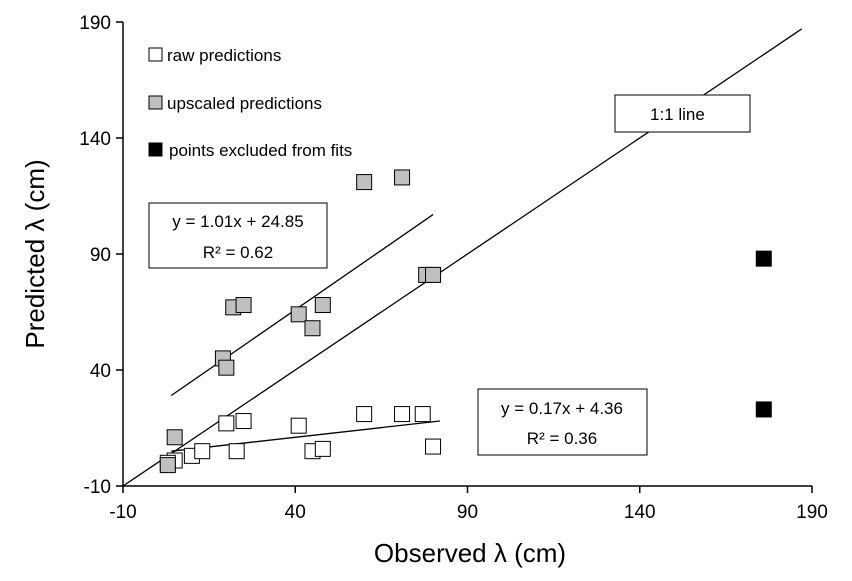 This screenshot has width=852, height=581. Describe the element at coordinates (562, 408) in the screenshot. I see `raw-fit-equation: y = 0.17x + 4.36` at that location.